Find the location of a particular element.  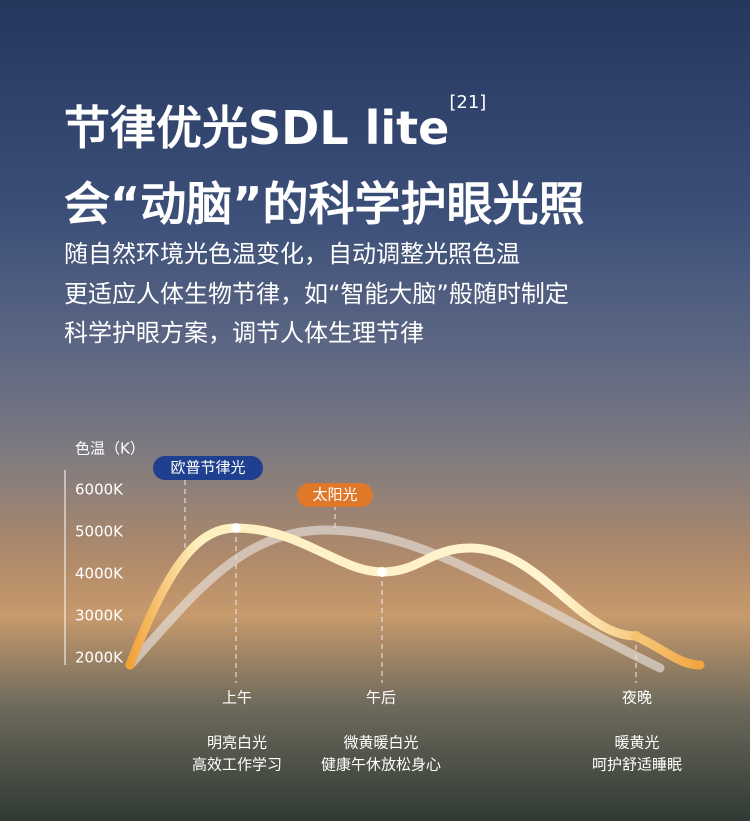

tick-label: 5000K is located at coordinates (99, 532).